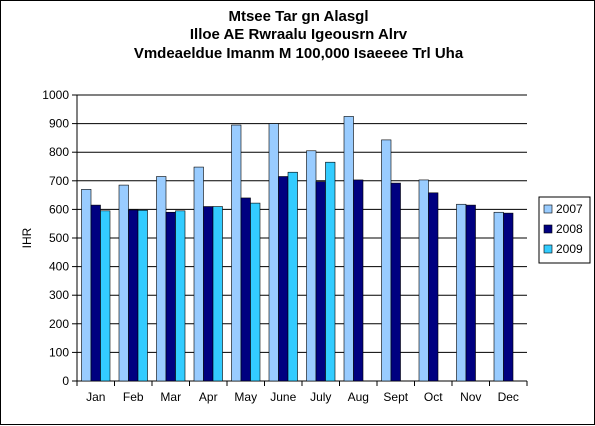 Image resolution: width=595 pixels, height=426 pixels. I want to click on bar-2008-May, so click(245, 289).